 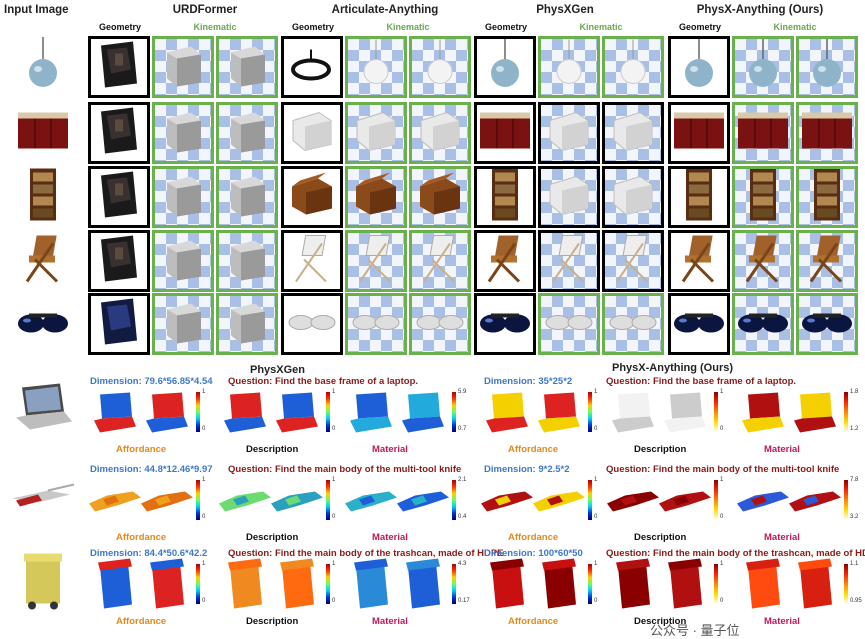 I want to click on right-colorbar-max-2-1: 1, so click(x=722, y=564).